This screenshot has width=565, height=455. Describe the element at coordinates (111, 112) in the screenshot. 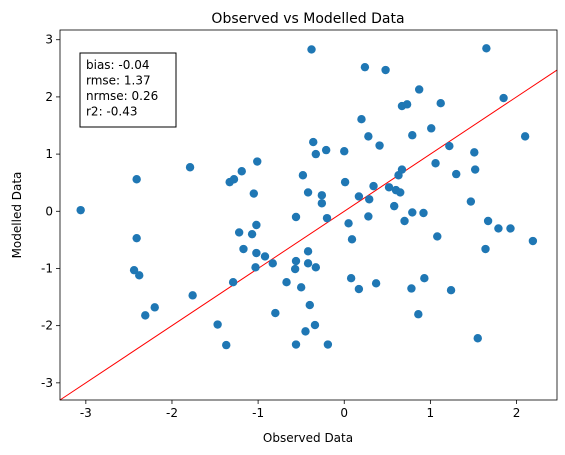

I see `annotation-line: r2: -0.43` at that location.